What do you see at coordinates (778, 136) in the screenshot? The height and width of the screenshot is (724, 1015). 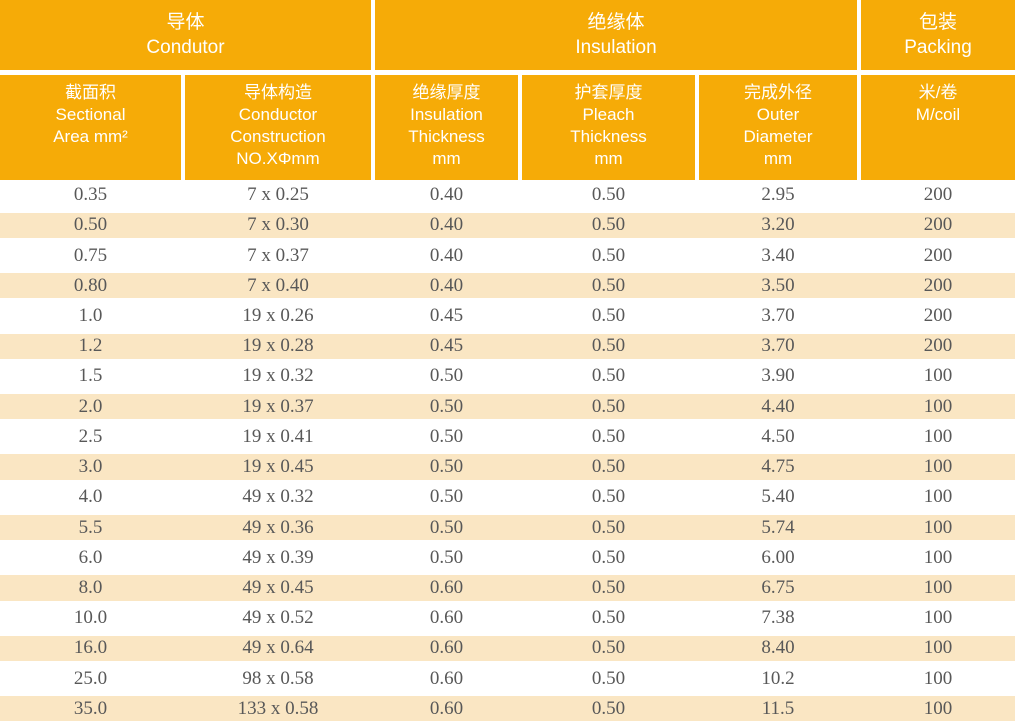 I see `col-label-line: Diameter` at bounding box center [778, 136].